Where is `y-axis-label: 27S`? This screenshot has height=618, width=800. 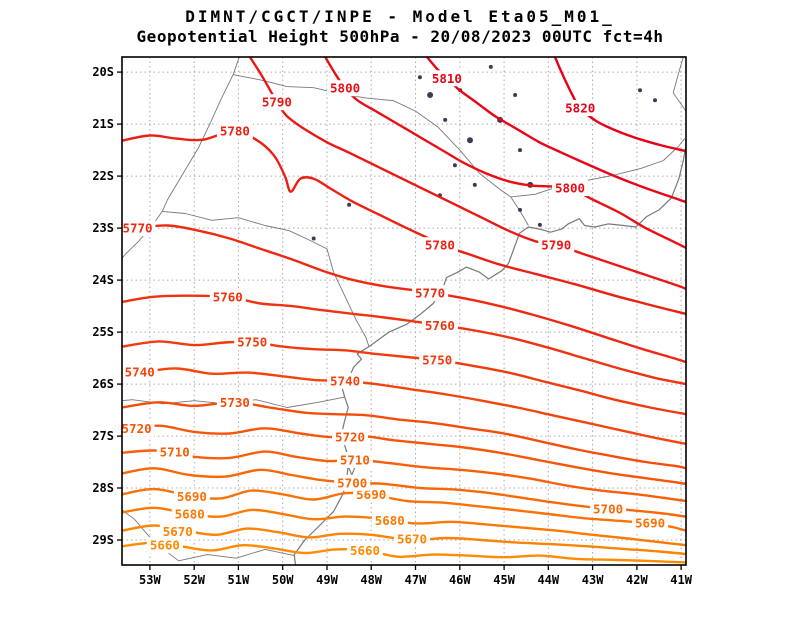
y-axis-label: 27S is located at coordinates (103, 436).